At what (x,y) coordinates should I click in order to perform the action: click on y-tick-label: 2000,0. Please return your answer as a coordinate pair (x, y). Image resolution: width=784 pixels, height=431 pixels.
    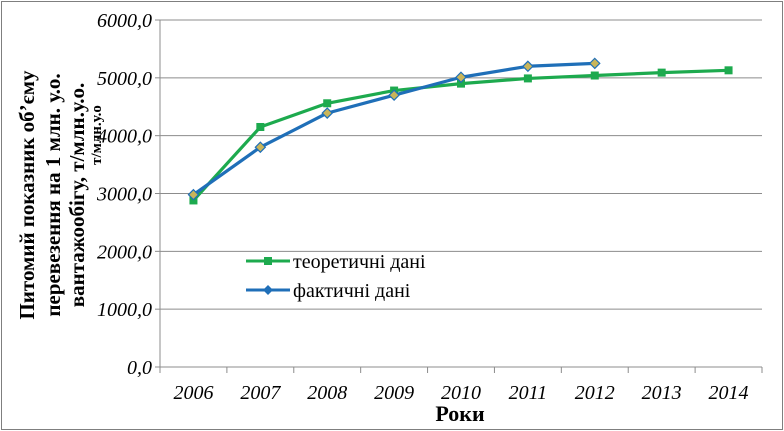
    Looking at the image, I should click on (124, 252).